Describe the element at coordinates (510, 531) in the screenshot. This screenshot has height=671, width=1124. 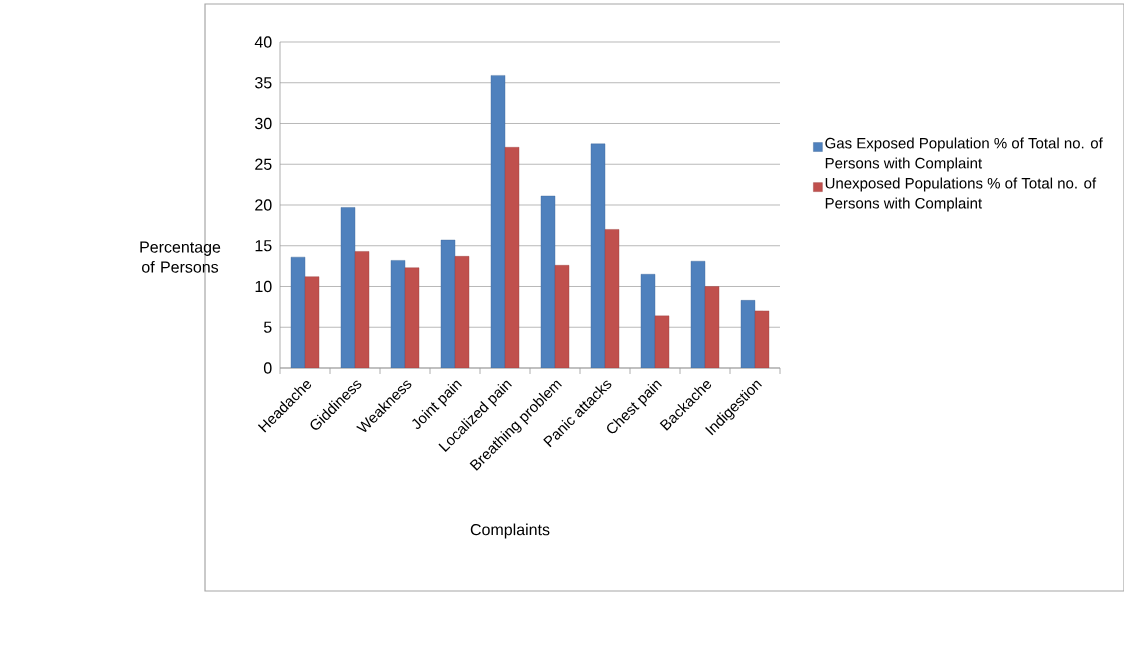
I see `x-axis-title: Complaints` at that location.